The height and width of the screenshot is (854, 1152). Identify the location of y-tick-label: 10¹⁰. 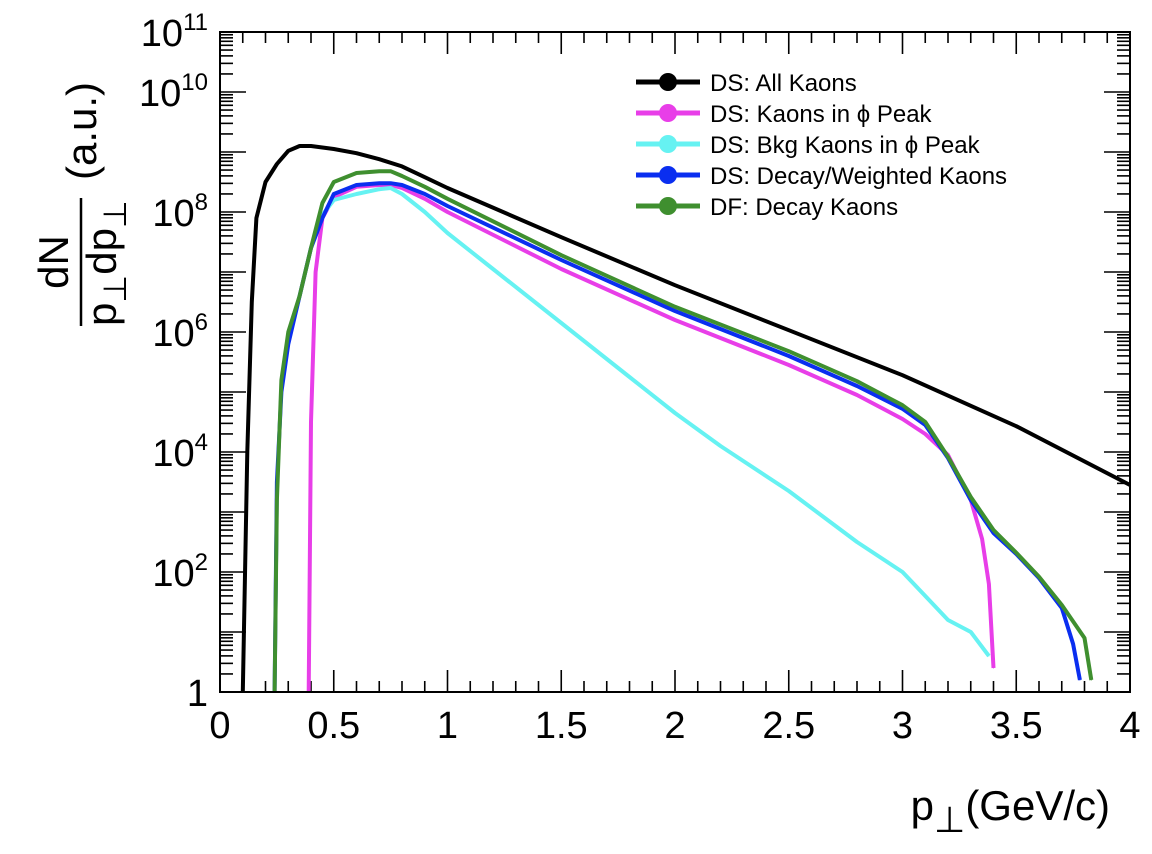
(173, 92).